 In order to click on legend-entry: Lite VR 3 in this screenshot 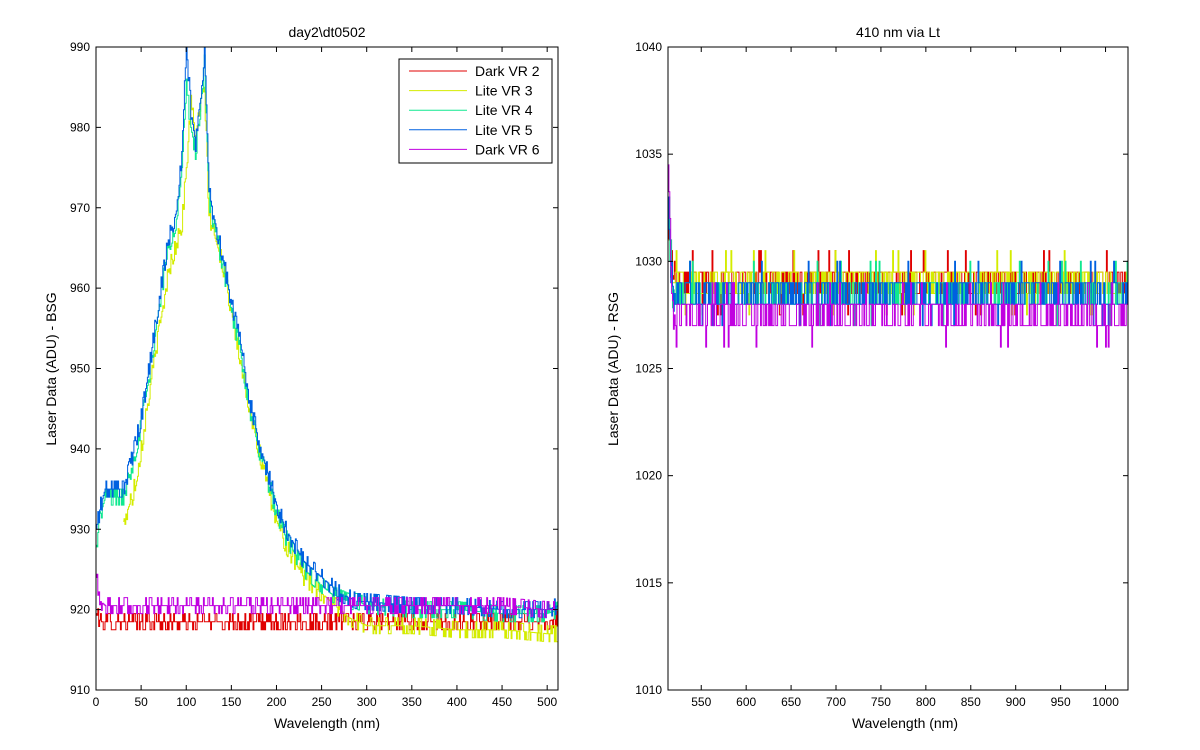, I will do `click(504, 91)`.